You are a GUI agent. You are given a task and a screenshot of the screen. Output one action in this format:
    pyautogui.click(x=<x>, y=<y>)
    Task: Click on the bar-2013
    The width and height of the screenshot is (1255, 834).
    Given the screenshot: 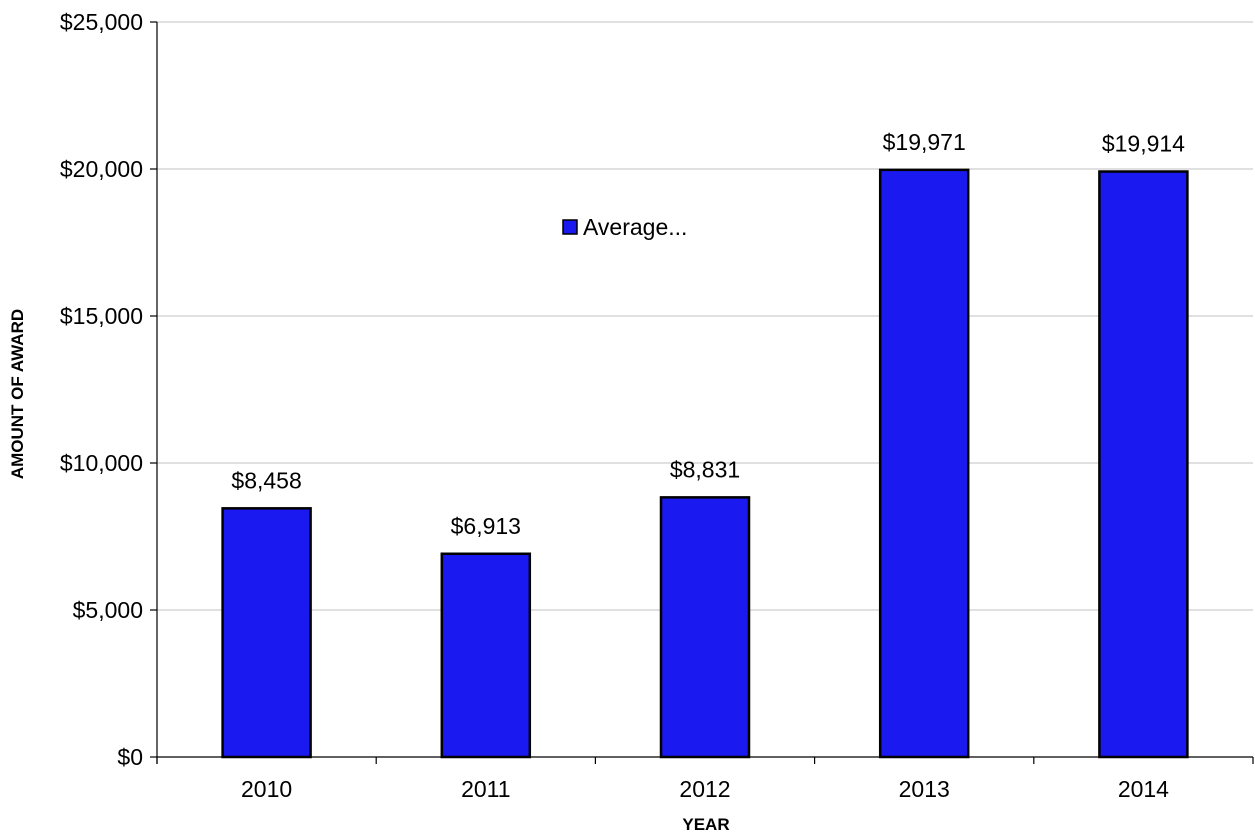 What is the action you would take?
    pyautogui.click(x=924, y=463)
    